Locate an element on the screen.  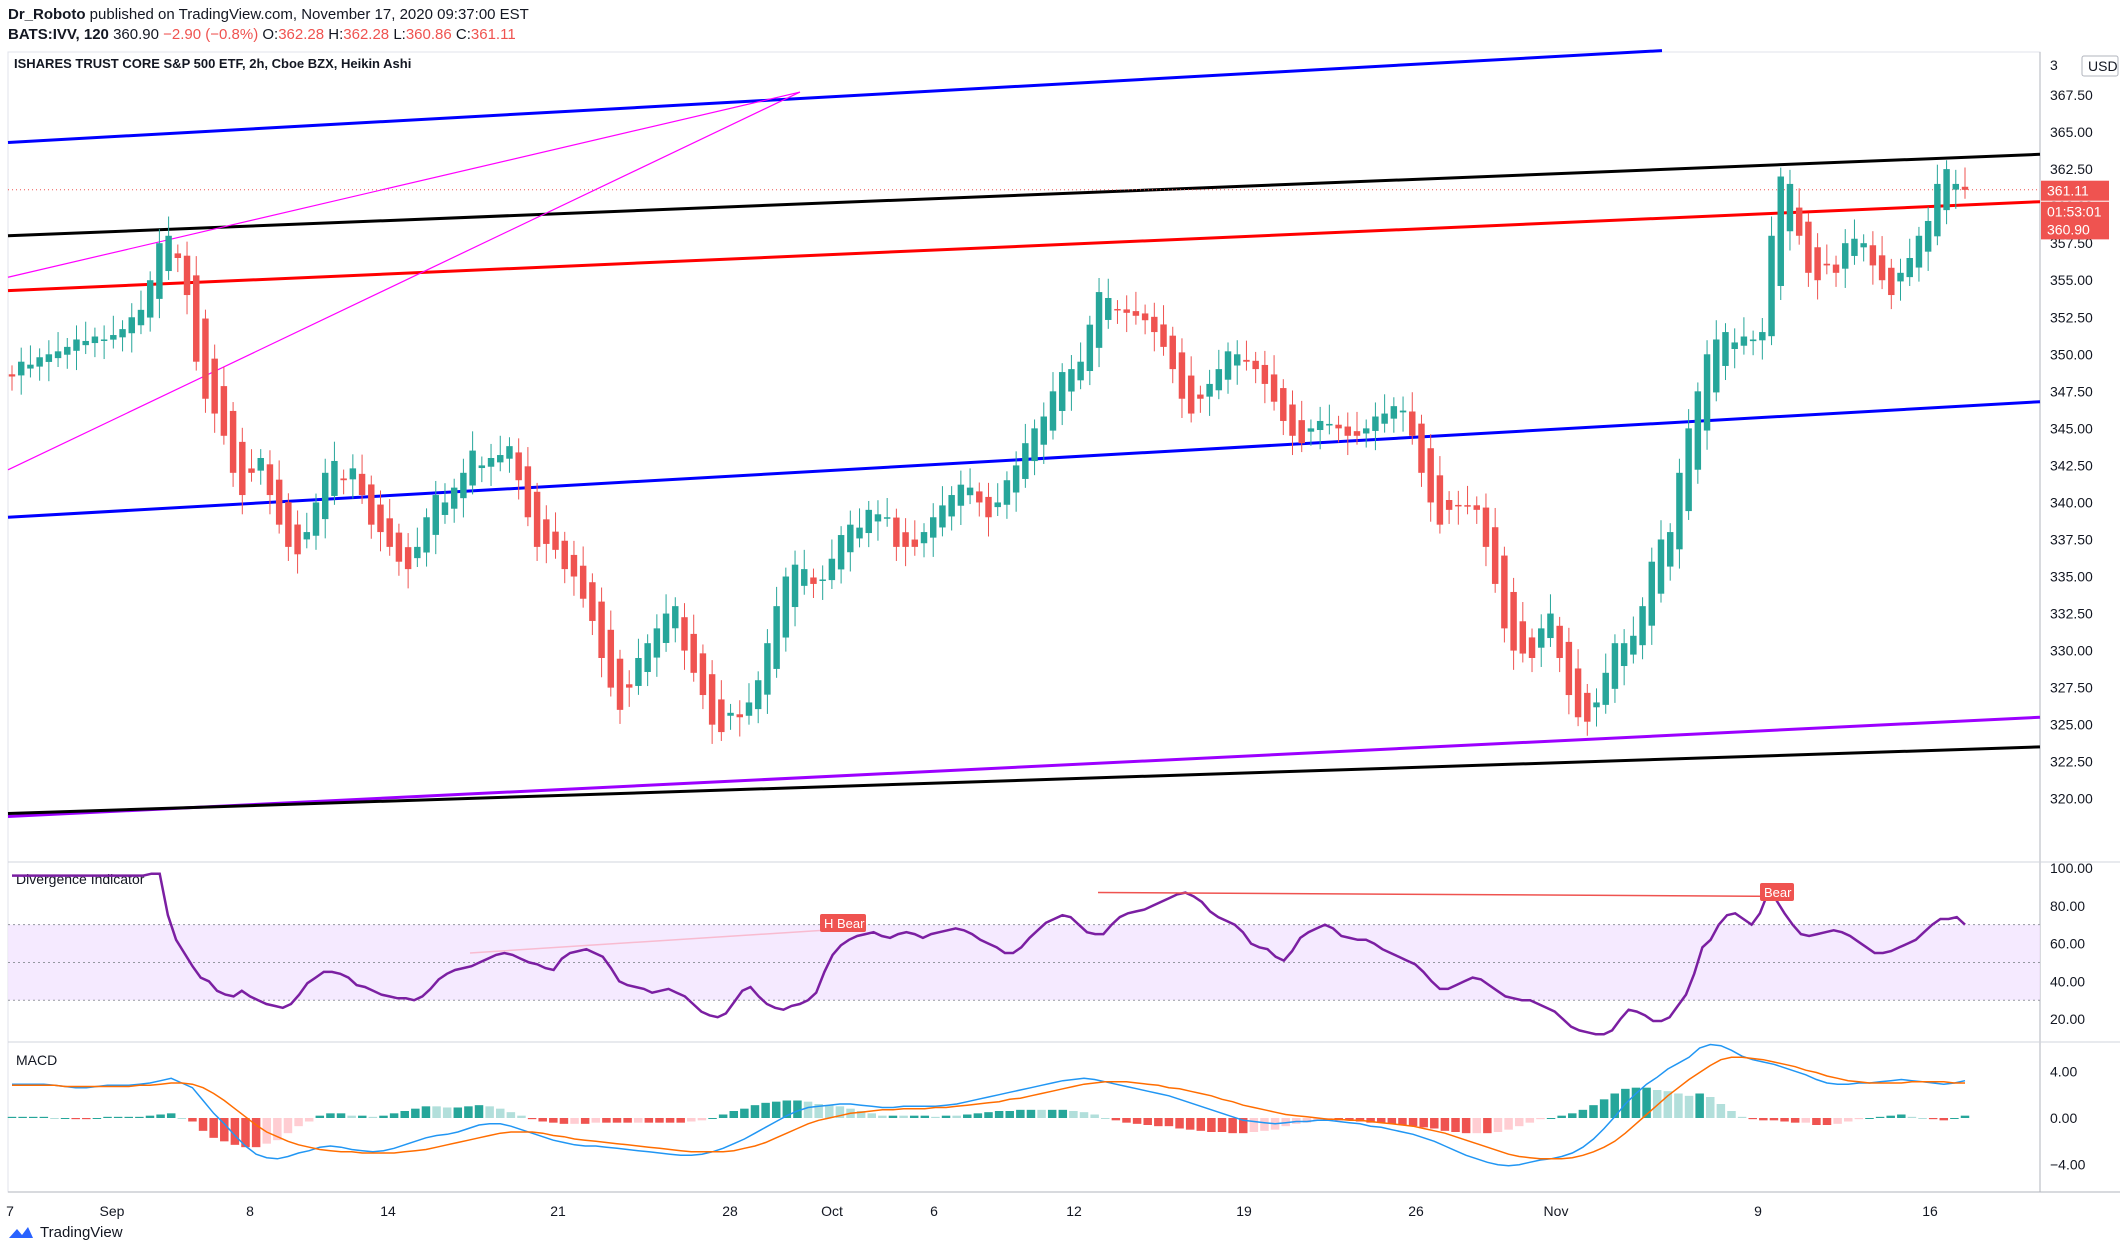
currency-badge is located at coordinates (2100, 66).